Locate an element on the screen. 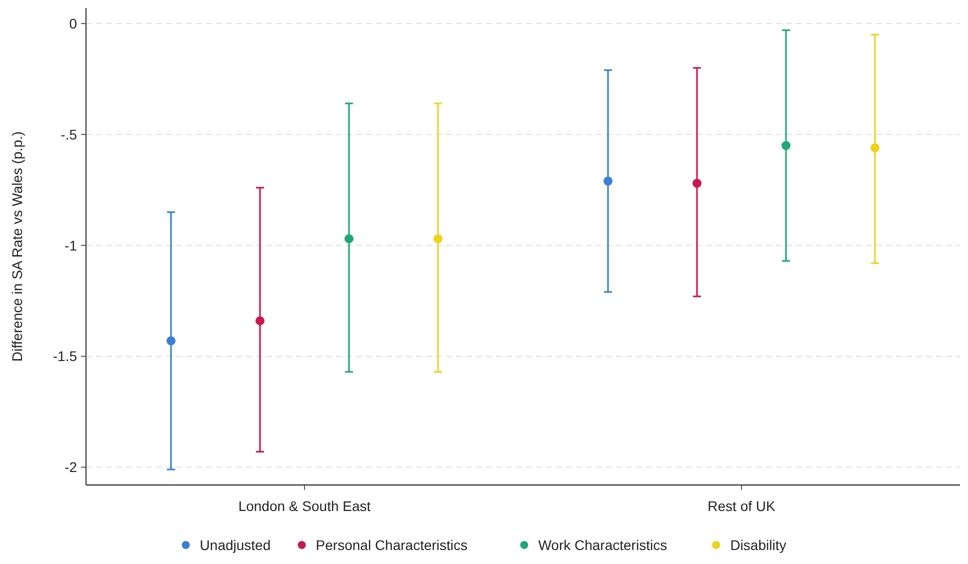  y-tick-label: 0 is located at coordinates (73, 23).